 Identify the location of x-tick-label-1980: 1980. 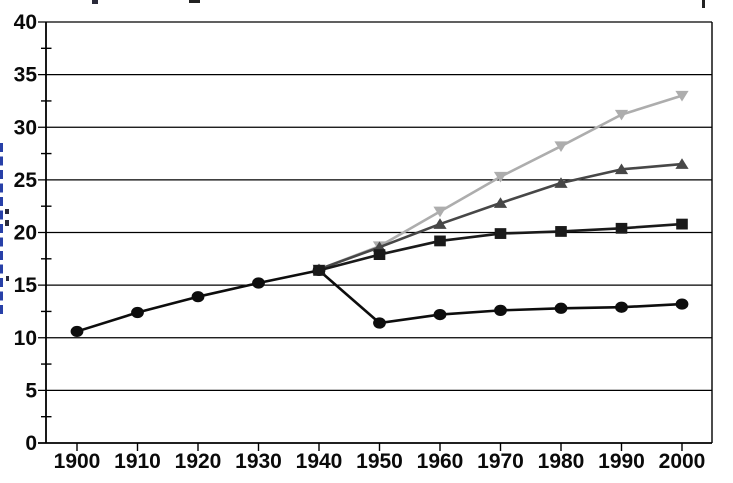
(561, 461).